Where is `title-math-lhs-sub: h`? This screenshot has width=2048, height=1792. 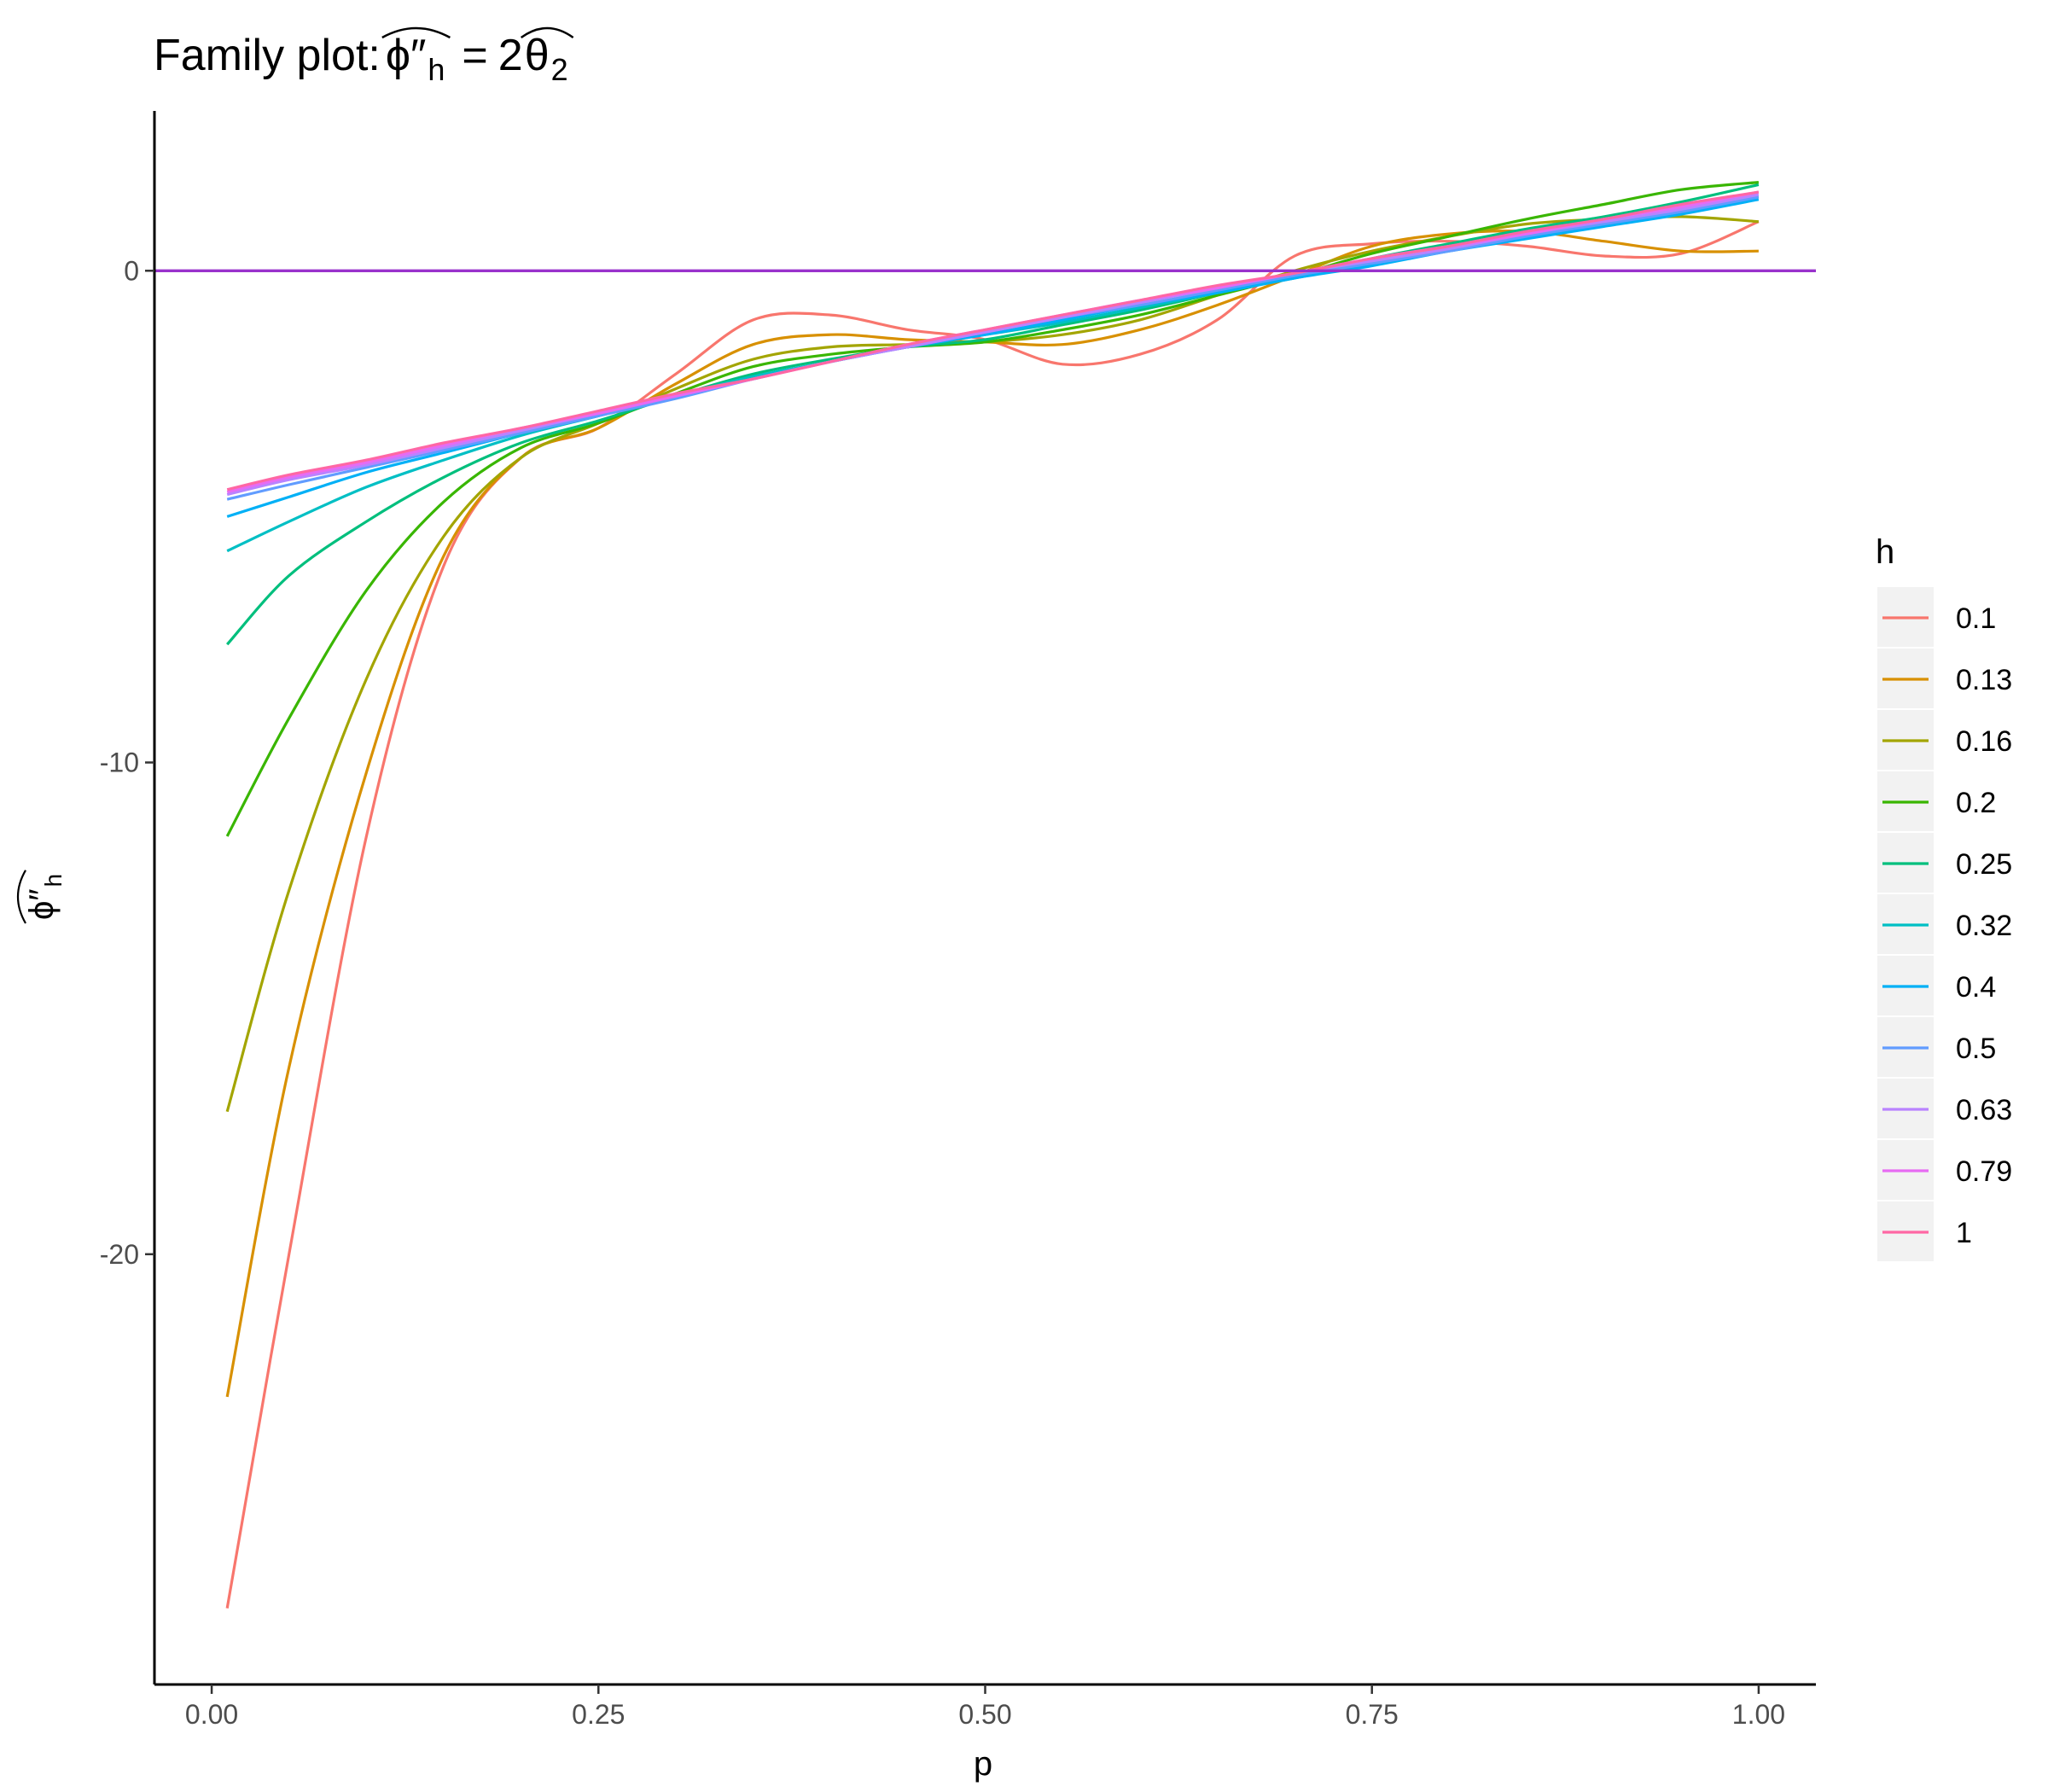
title-math-lhs-sub: h is located at coordinates (436, 69).